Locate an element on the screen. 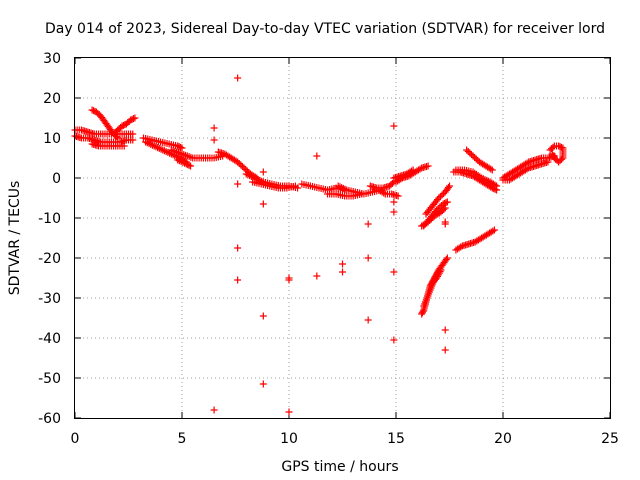  x-tick-labels: 0 5 10 15 20 25 is located at coordinates (345, 439).